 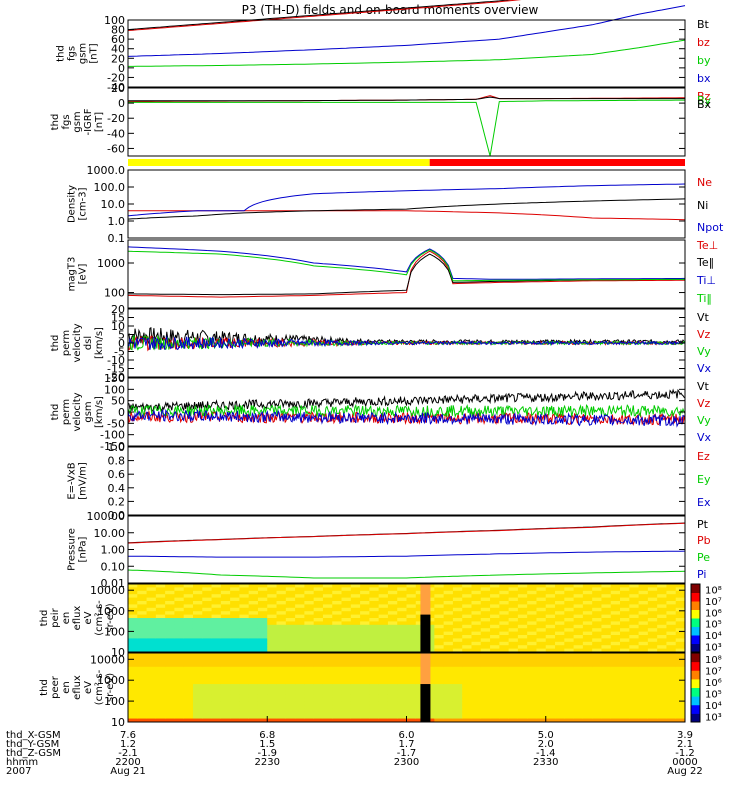 I want to click on peer-colorbar-segment, so click(x=695, y=675).